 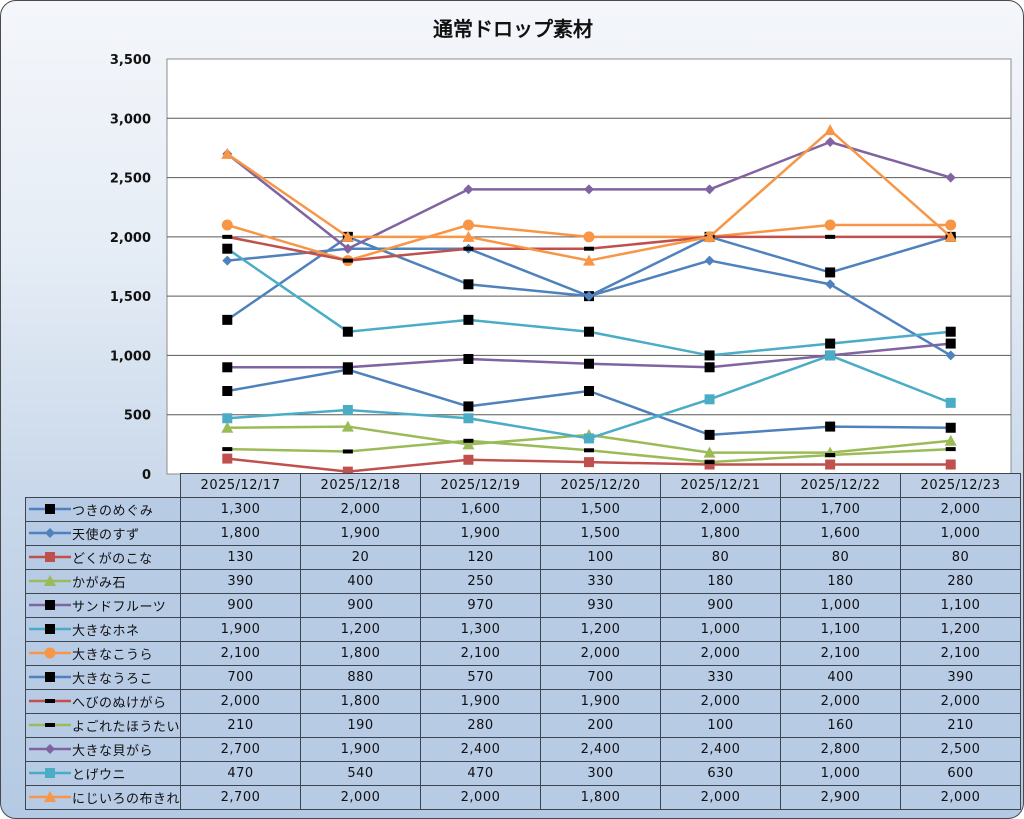 What do you see at coordinates (103, 605) in the screenshot?
I see `legend-entry: サンドフルーツ` at bounding box center [103, 605].